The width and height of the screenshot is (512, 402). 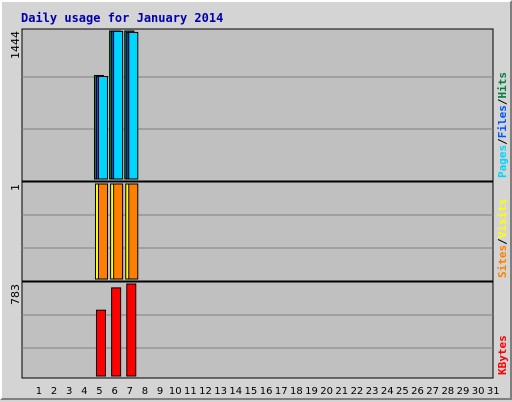 What do you see at coordinates (39, 391) in the screenshot?
I see `x-tick-label-day-1: 1` at bounding box center [39, 391].